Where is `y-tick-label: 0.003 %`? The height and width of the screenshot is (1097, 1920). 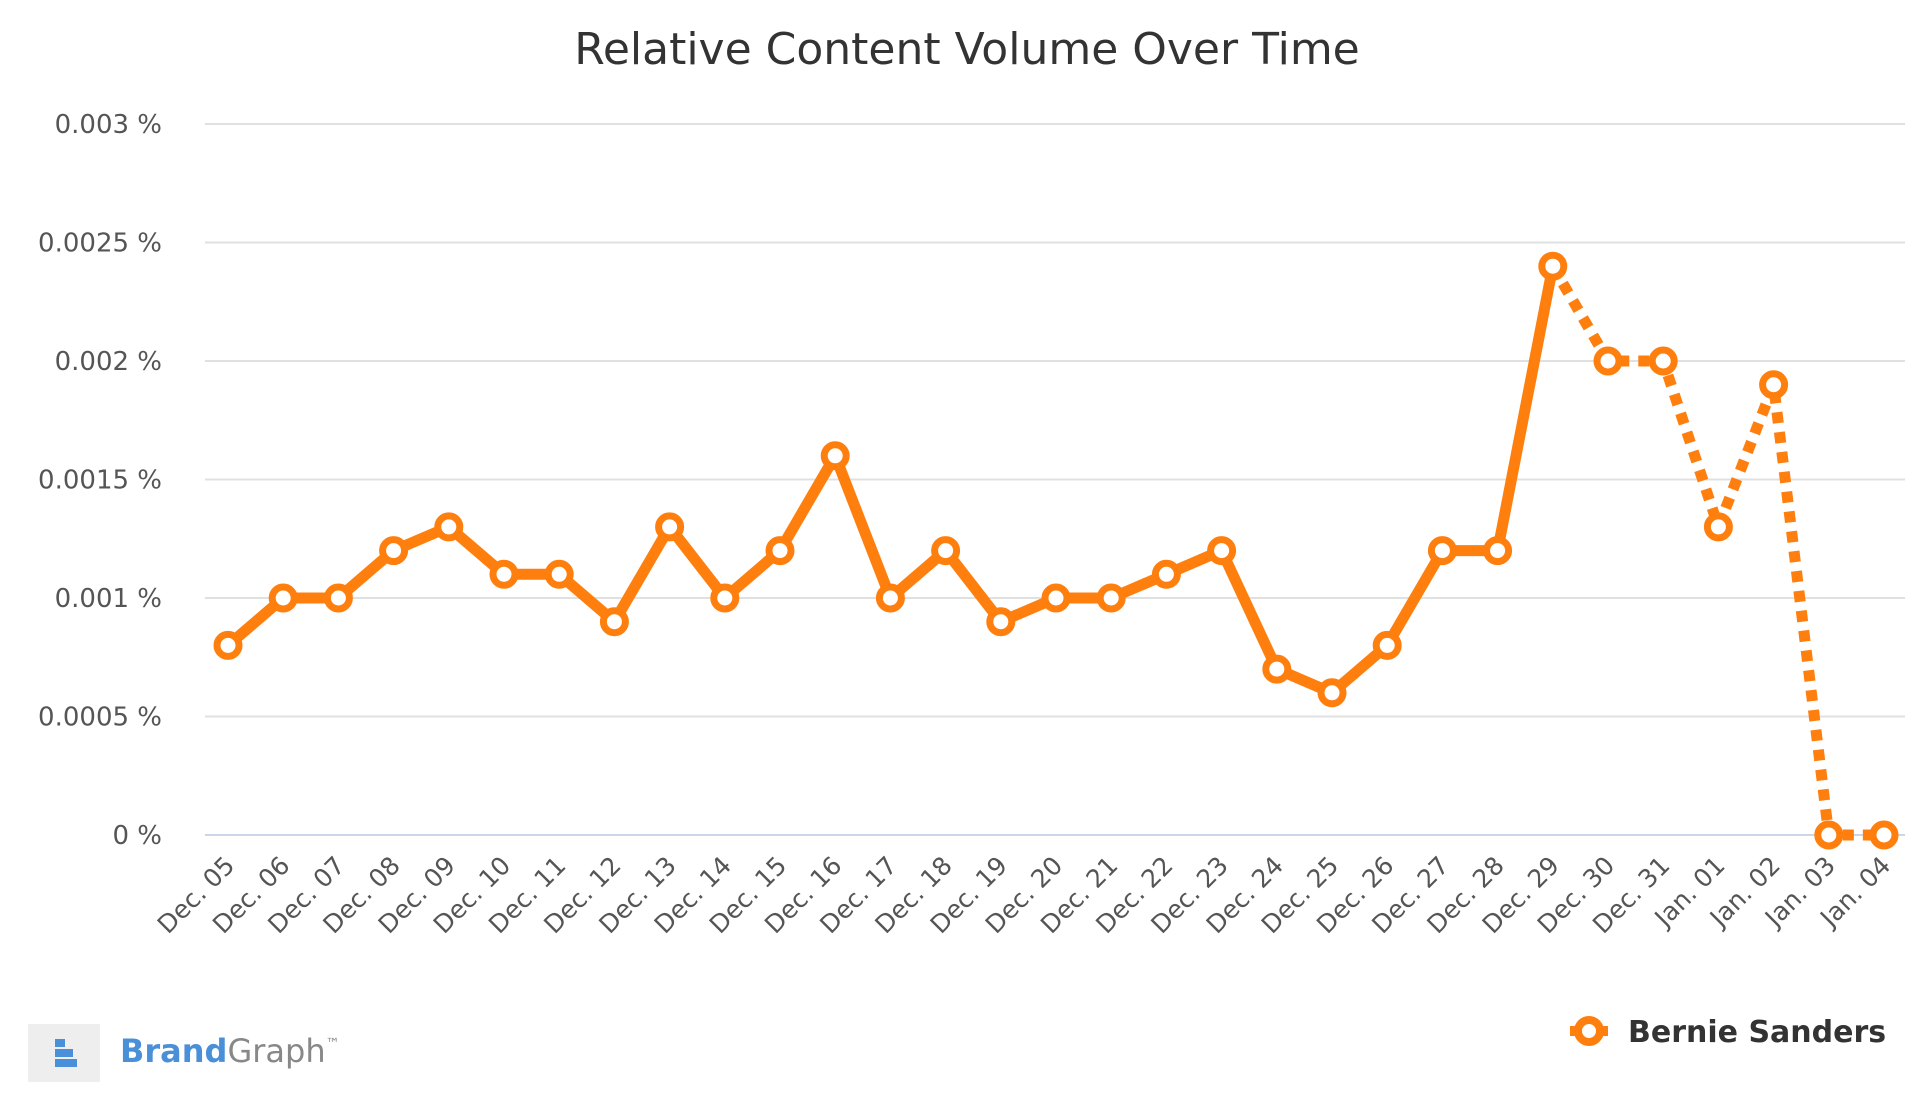
y-tick-label: 0.003 % is located at coordinates (108, 125).